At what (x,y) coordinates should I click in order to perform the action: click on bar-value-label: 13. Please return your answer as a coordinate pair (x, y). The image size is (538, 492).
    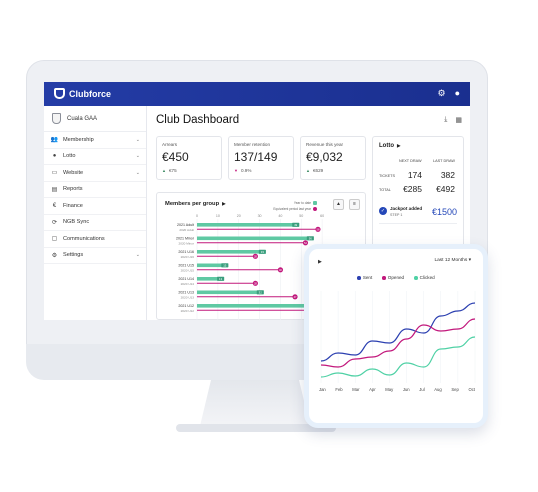
    Looking at the image, I should click on (221, 279).